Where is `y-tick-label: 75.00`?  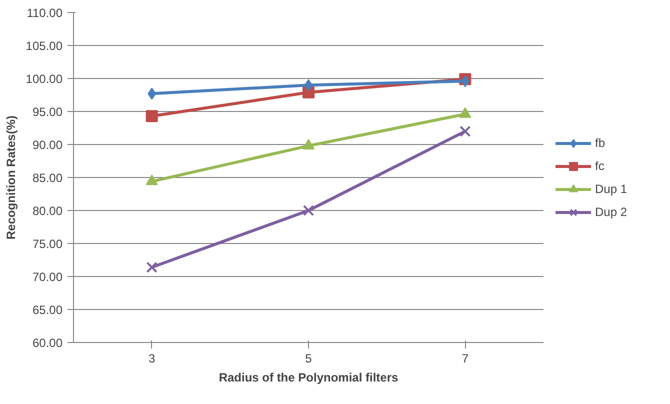
y-tick-label: 75.00 is located at coordinates (47, 244).